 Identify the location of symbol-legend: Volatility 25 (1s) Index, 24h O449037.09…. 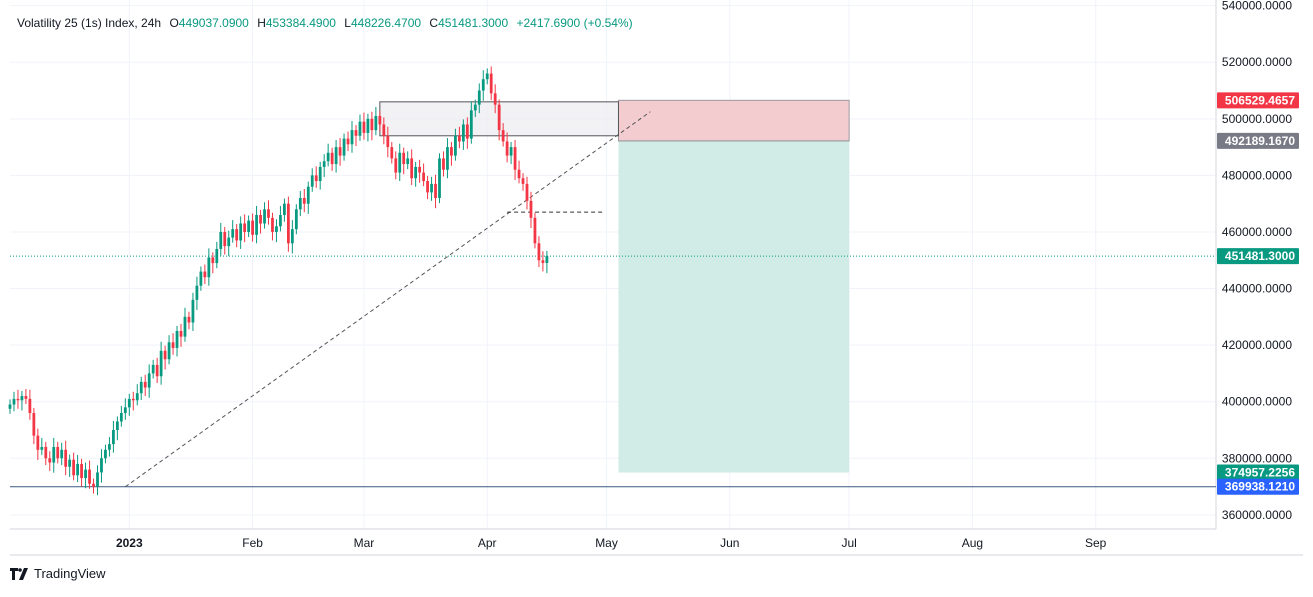
(325, 23).